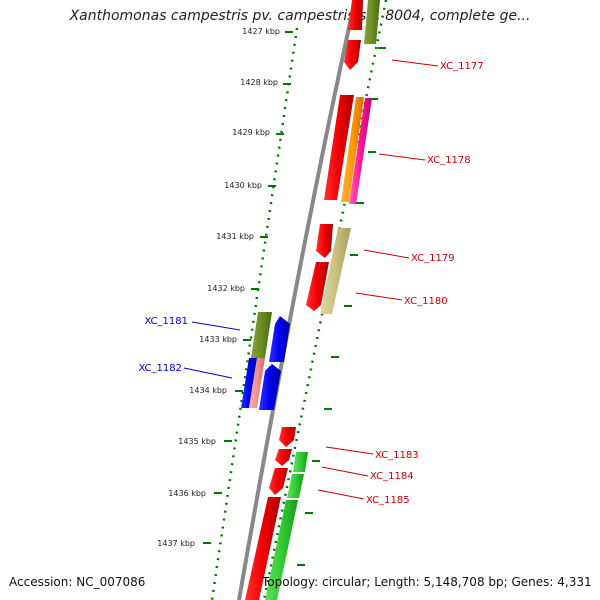 This screenshot has height=600, width=600. I want to click on tick-label: 1428 kbp, so click(259, 82).